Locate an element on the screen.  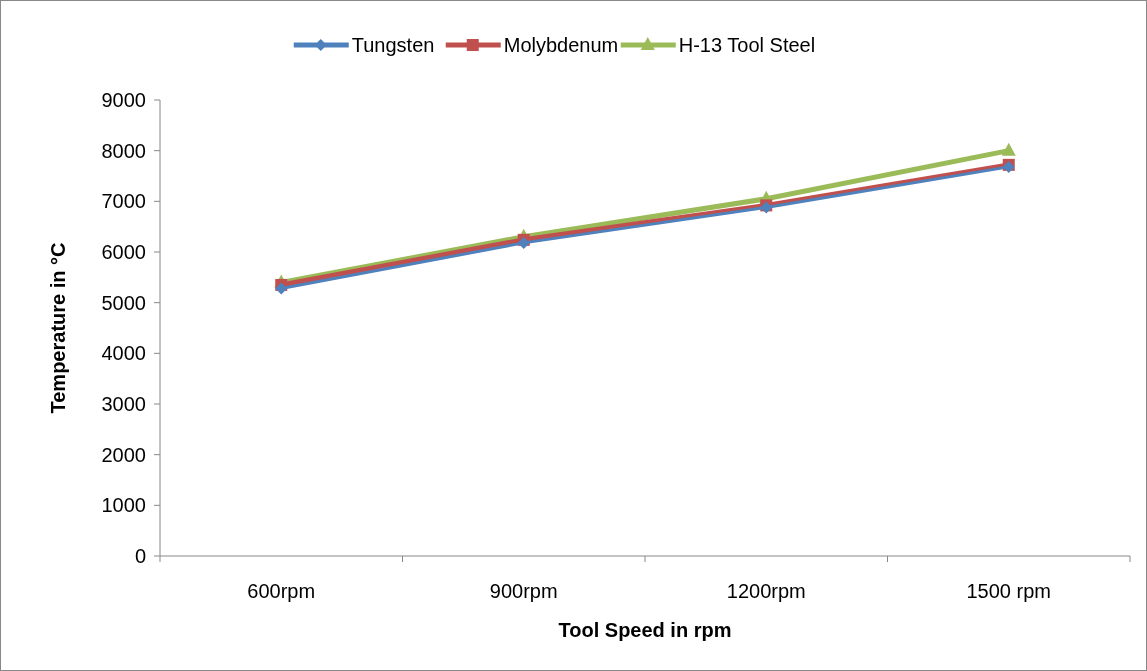
y-tick-label: 2000 is located at coordinates (123, 454).